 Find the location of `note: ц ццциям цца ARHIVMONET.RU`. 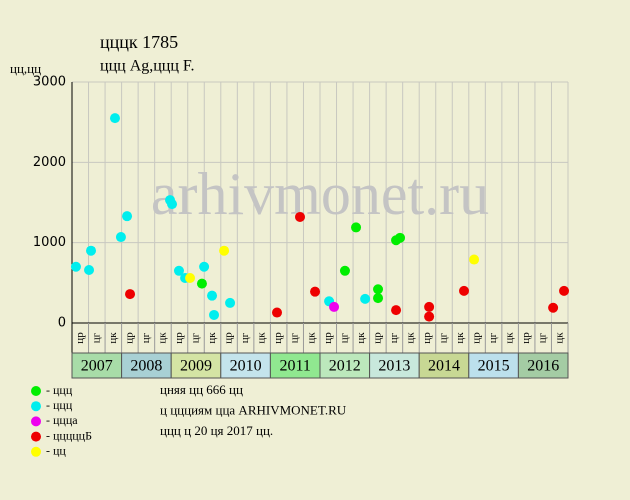

note: ц ццциям цца ARHIVMONET.RU is located at coordinates (253, 409).